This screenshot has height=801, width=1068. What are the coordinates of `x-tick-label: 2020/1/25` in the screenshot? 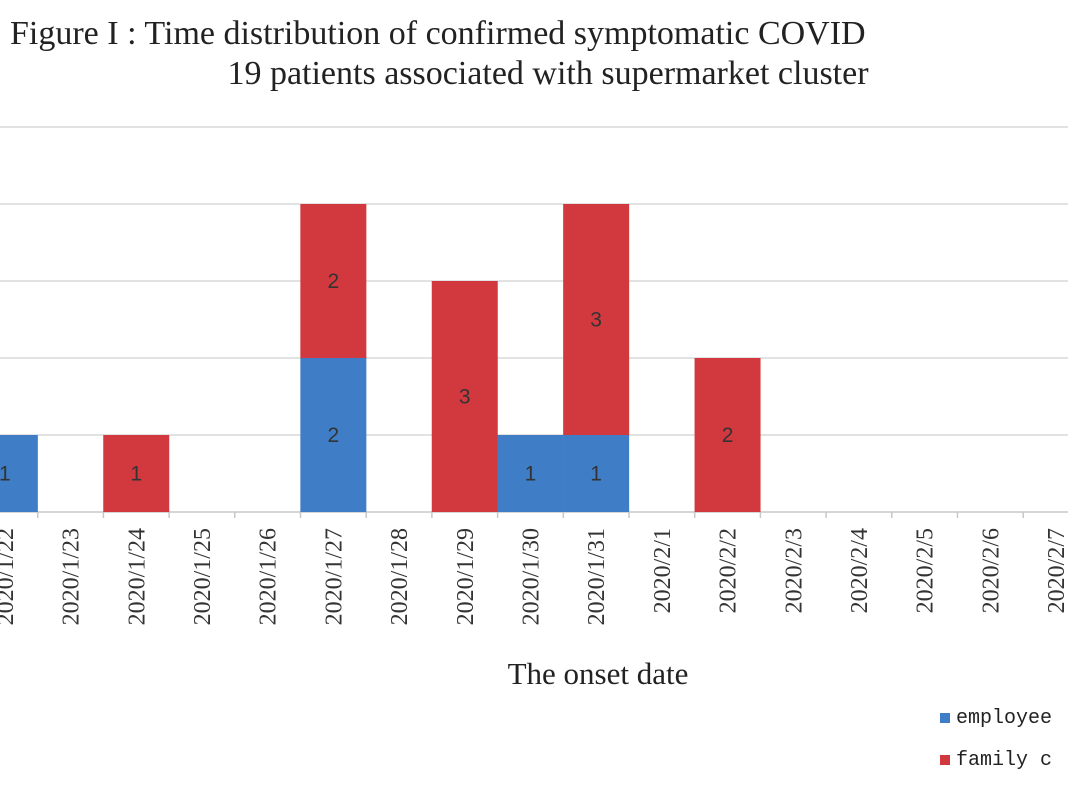 It's located at (203, 576).